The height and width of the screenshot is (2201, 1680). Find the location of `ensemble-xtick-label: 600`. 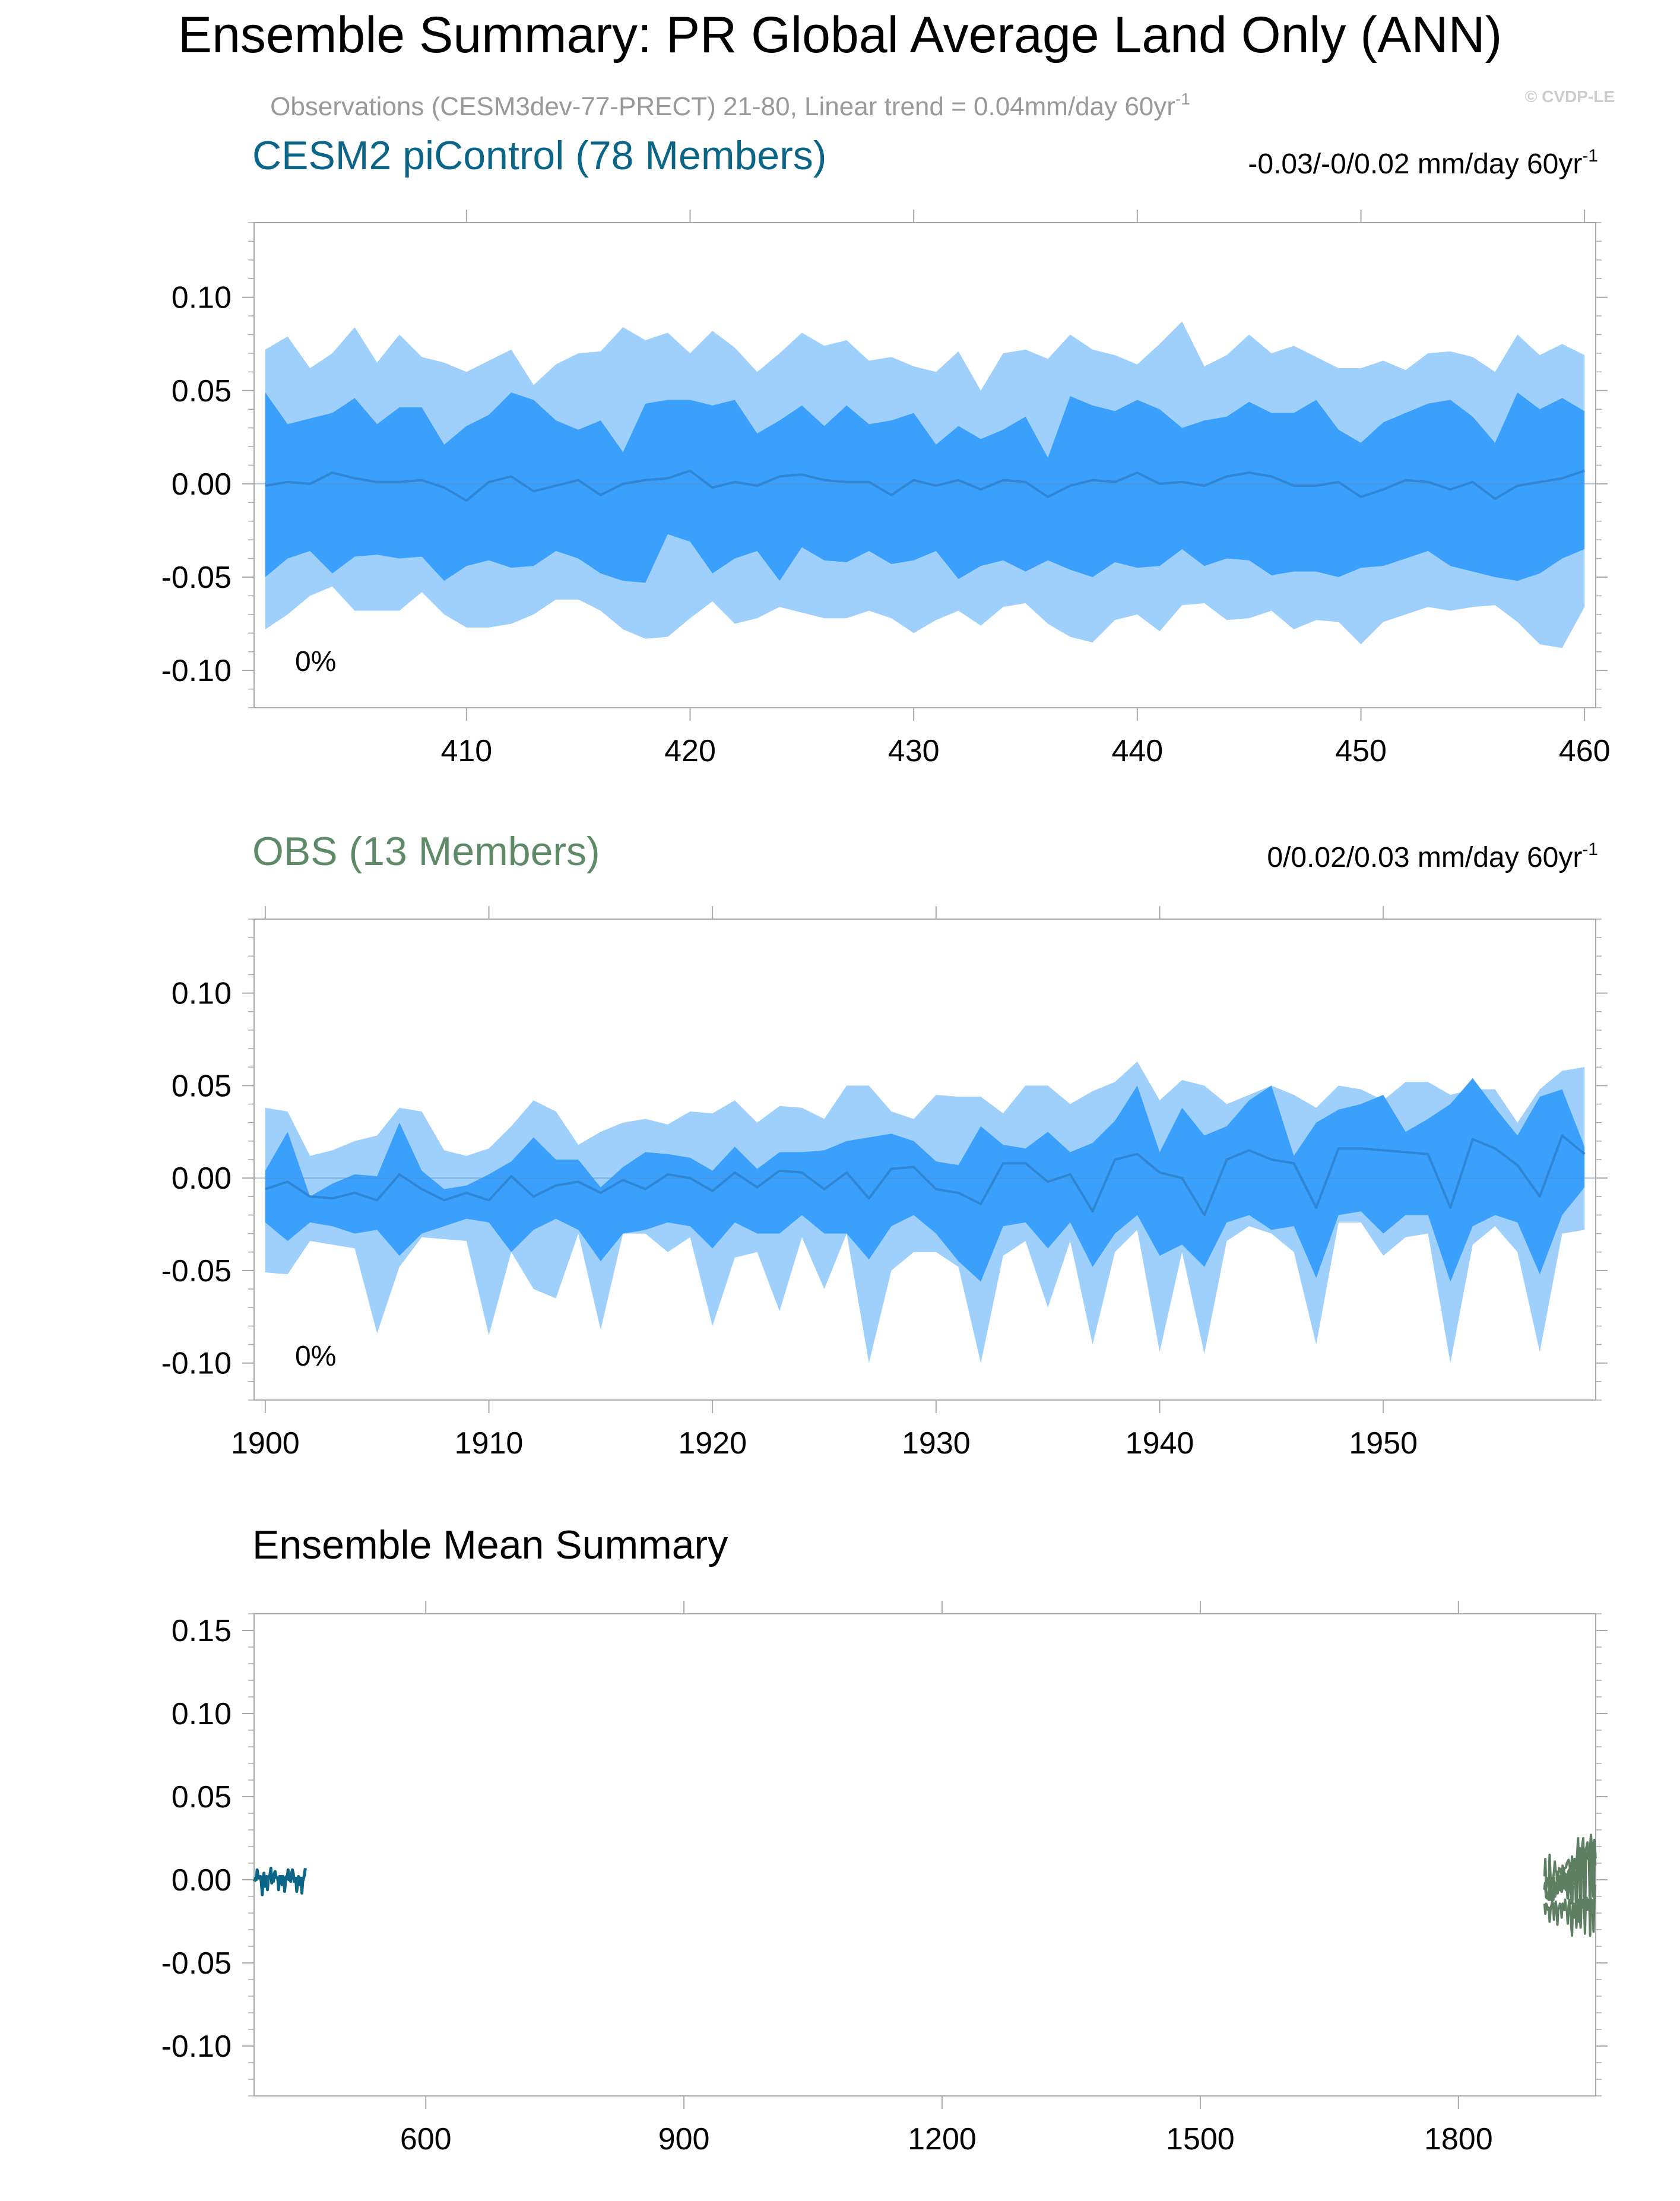

ensemble-xtick-label: 600 is located at coordinates (426, 2139).